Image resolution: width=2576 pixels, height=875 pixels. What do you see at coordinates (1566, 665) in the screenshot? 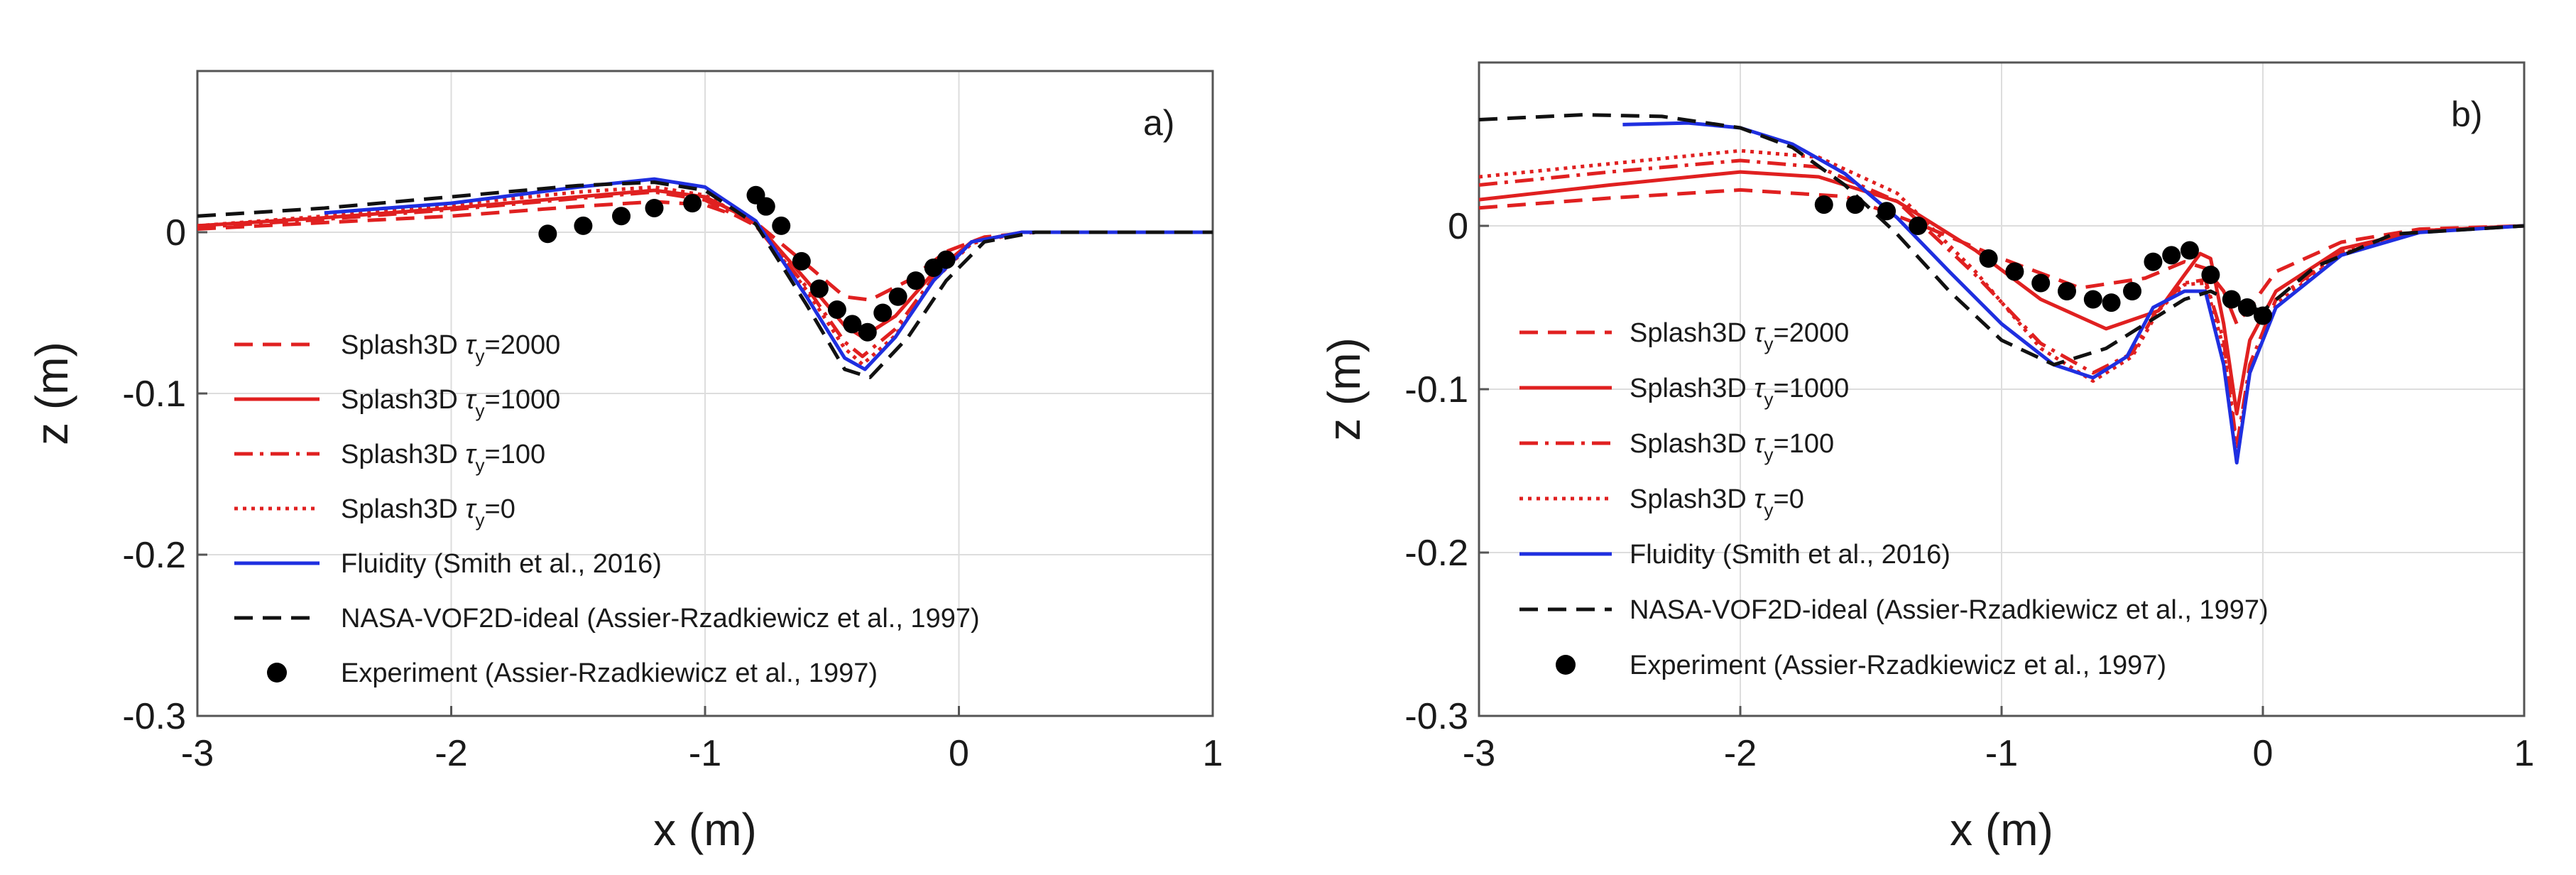
I see `panel-b-legend-marker` at bounding box center [1566, 665].